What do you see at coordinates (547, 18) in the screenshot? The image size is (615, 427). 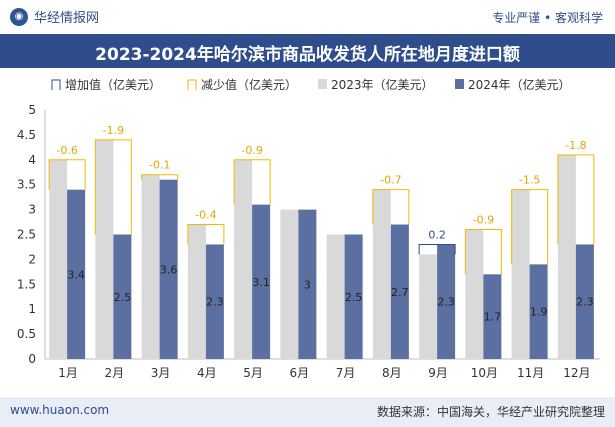 I see `tagline: 专业严谨 • 客观科学` at bounding box center [547, 18].